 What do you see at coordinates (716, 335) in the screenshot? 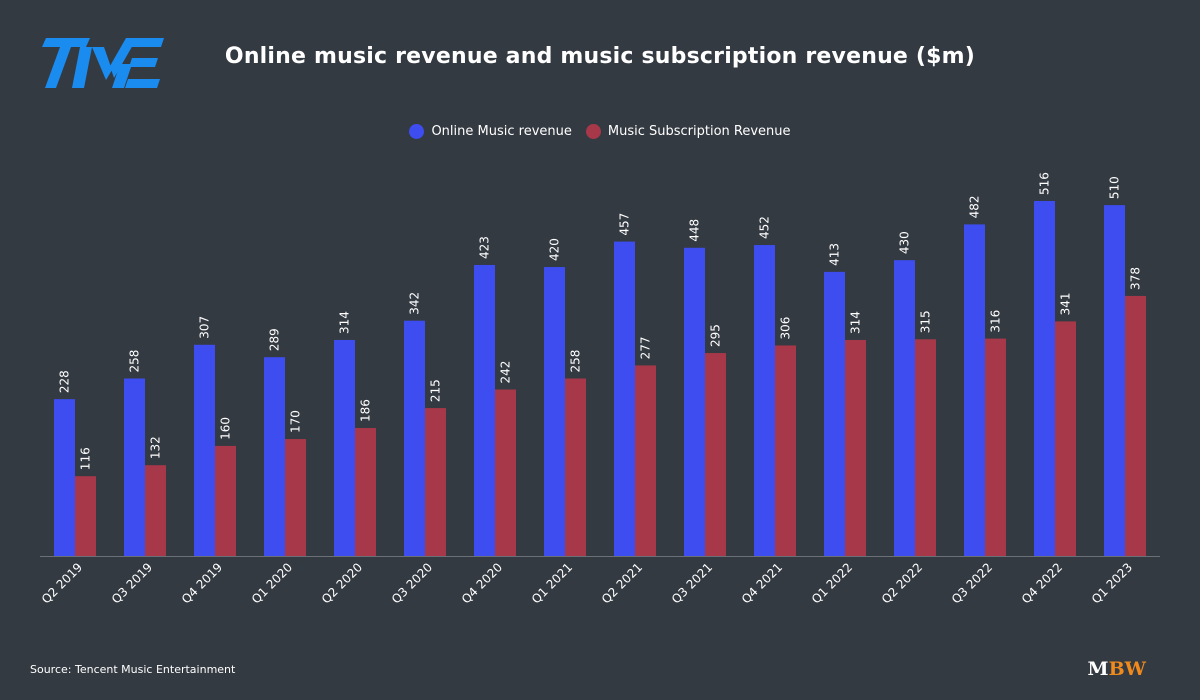
I see `data-label-subscription: 295` at bounding box center [716, 335].